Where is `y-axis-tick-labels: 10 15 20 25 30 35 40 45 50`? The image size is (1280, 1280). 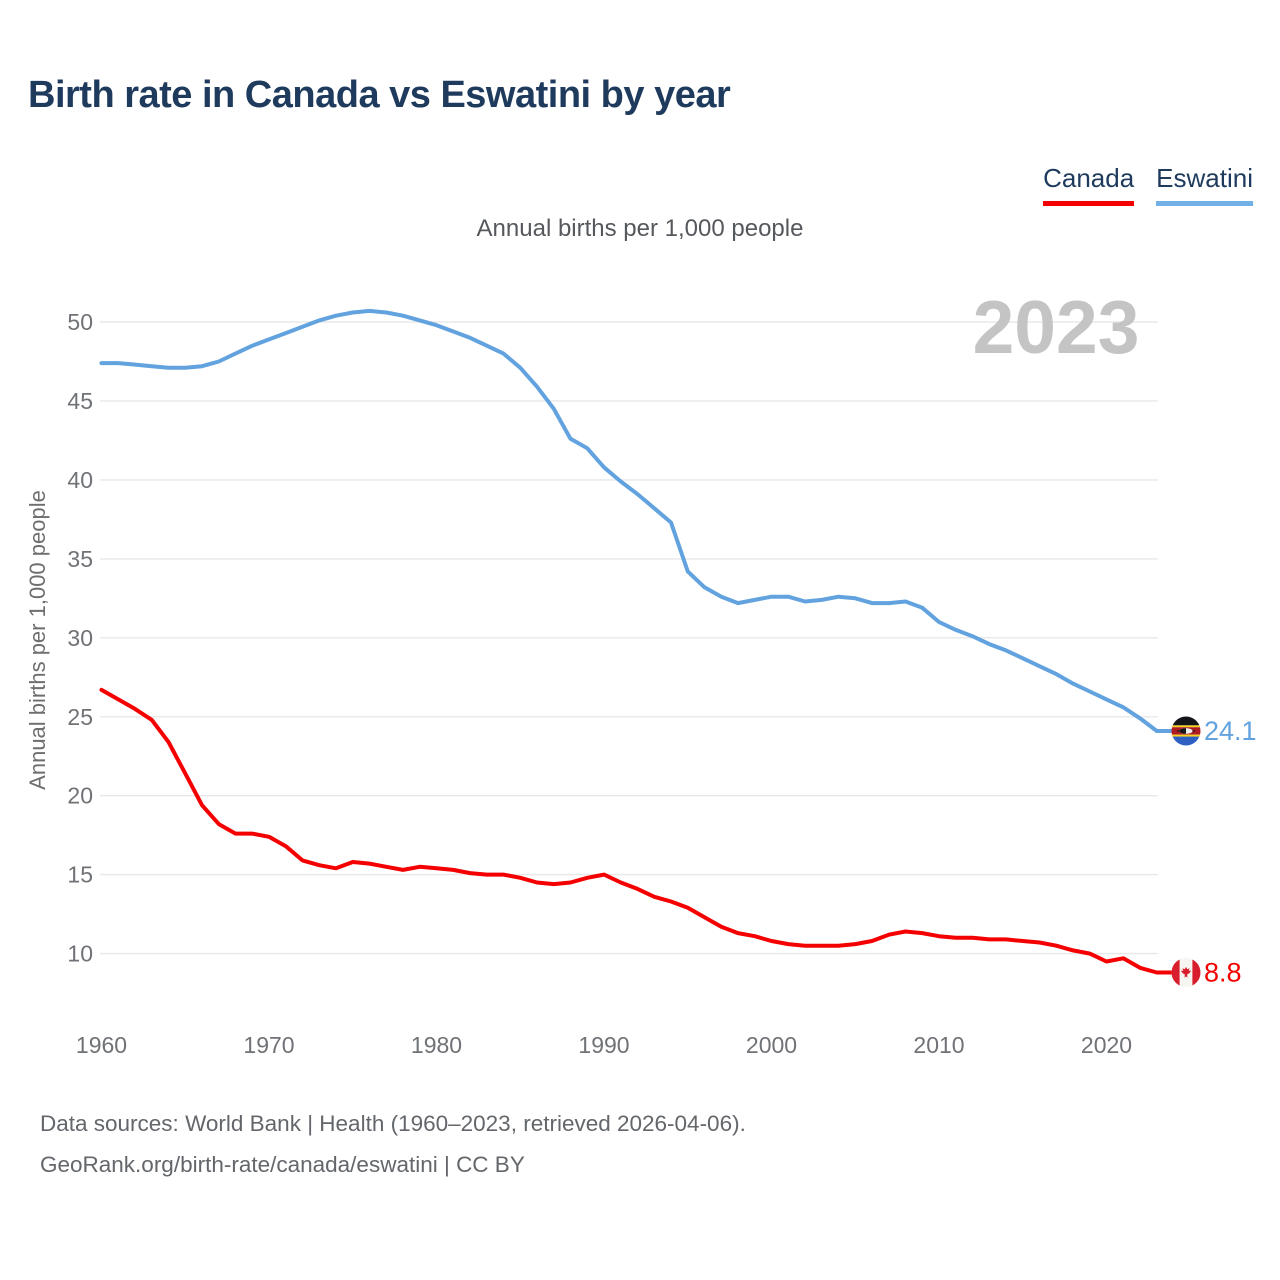 y-axis-tick-labels: 10 15 20 25 30 35 40 45 50 is located at coordinates (80, 638).